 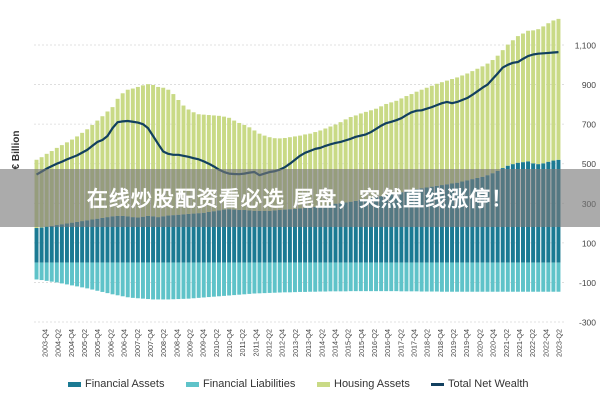 I want to click on x-tick-label: 2004-Q2, so click(x=58, y=343).